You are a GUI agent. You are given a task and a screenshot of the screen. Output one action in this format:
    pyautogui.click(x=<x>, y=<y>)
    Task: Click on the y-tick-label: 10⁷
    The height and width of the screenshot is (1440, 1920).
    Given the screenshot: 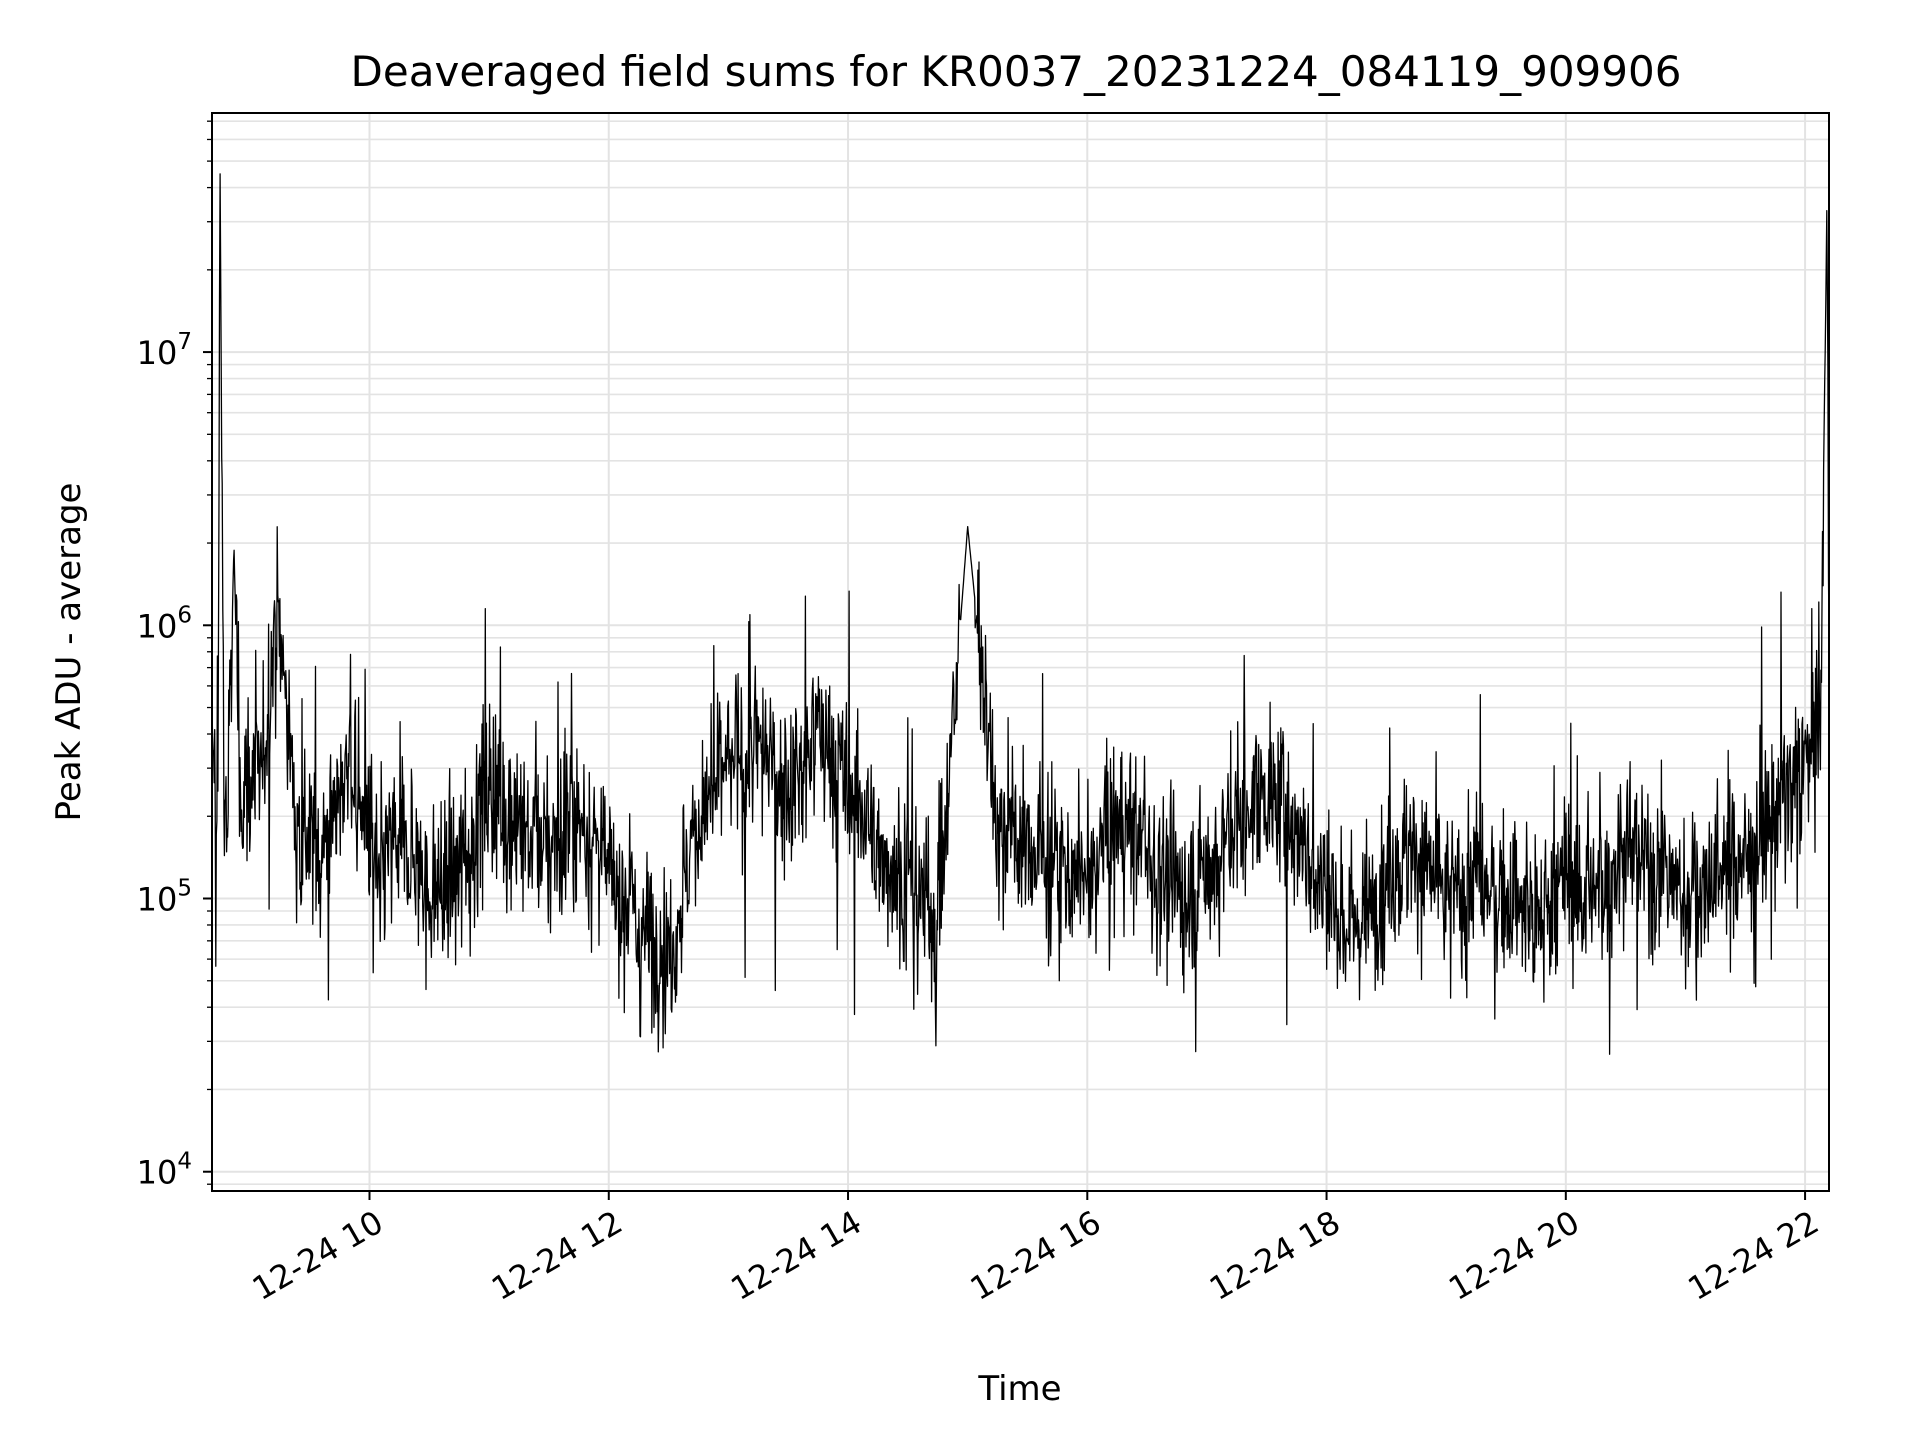 What is the action you would take?
    pyautogui.click(x=164, y=350)
    